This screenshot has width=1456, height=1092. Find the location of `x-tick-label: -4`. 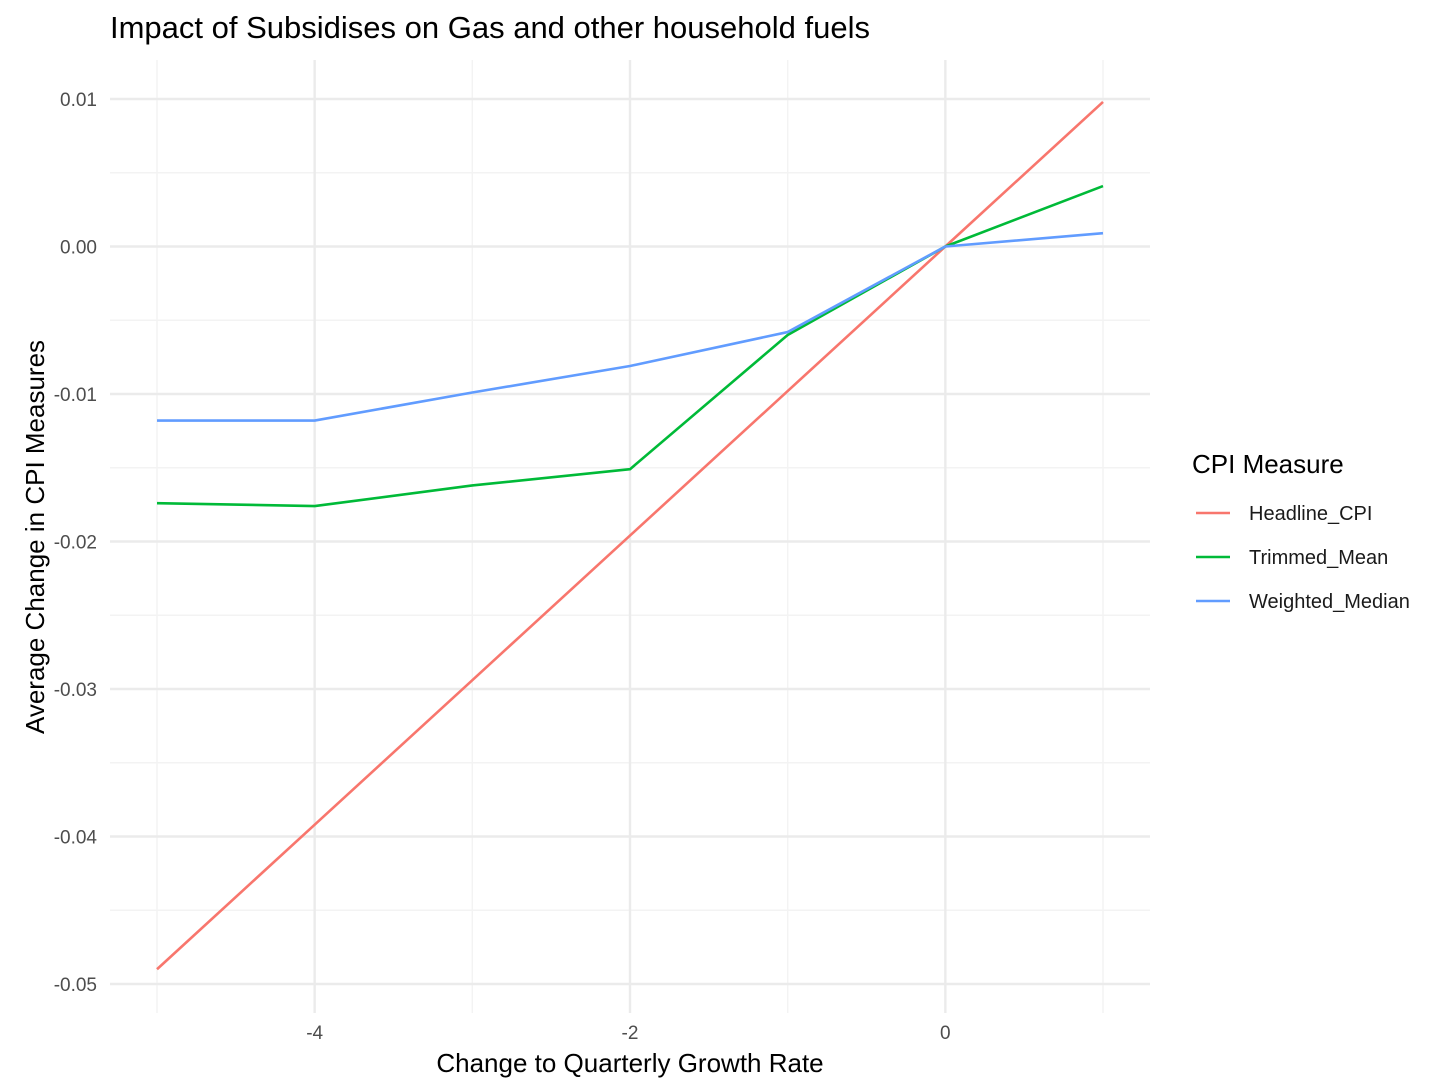

x-tick-label: -4 is located at coordinates (314, 1033).